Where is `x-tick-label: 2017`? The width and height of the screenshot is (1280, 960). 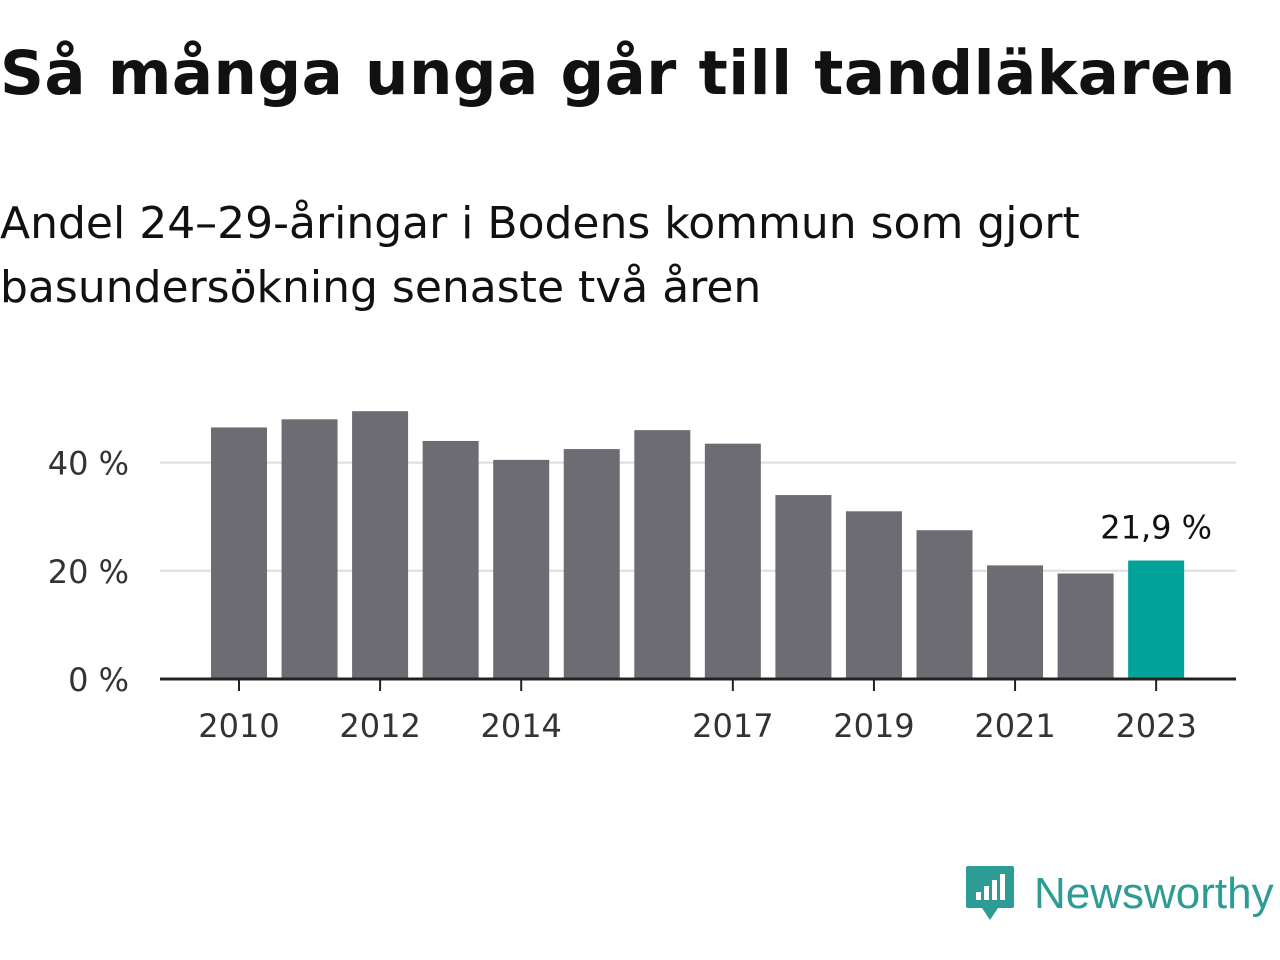 x-tick-label: 2017 is located at coordinates (732, 726).